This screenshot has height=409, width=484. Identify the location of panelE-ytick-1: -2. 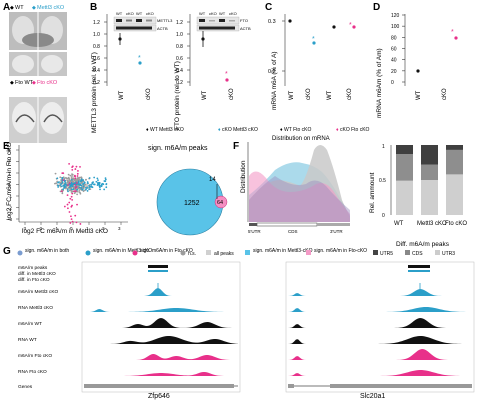
(10, 208).